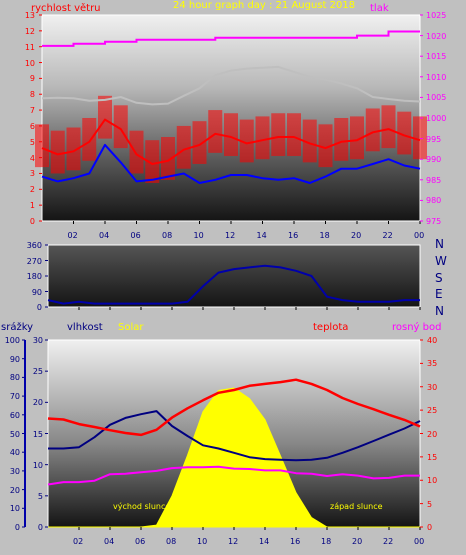 The image size is (466, 555). What do you see at coordinates (40, 527) in the screenshot?
I see `humidity-tick-label: 0` at bounding box center [40, 527].